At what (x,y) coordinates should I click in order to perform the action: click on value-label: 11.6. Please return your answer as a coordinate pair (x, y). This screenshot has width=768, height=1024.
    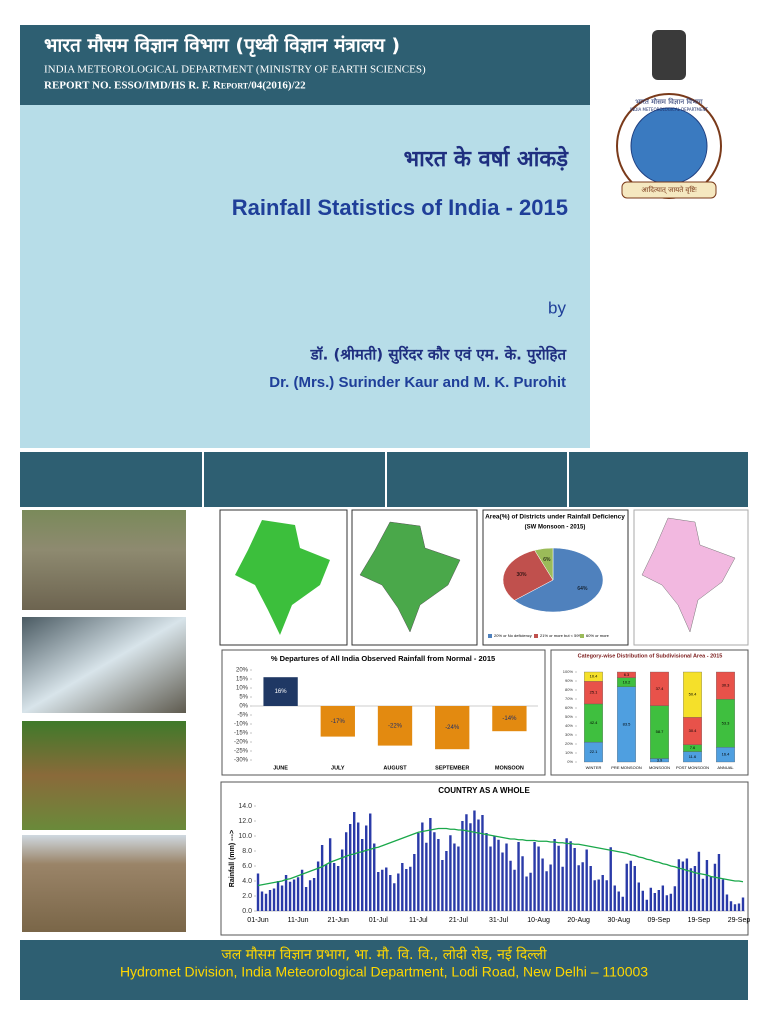
    Looking at the image, I should click on (693, 756).